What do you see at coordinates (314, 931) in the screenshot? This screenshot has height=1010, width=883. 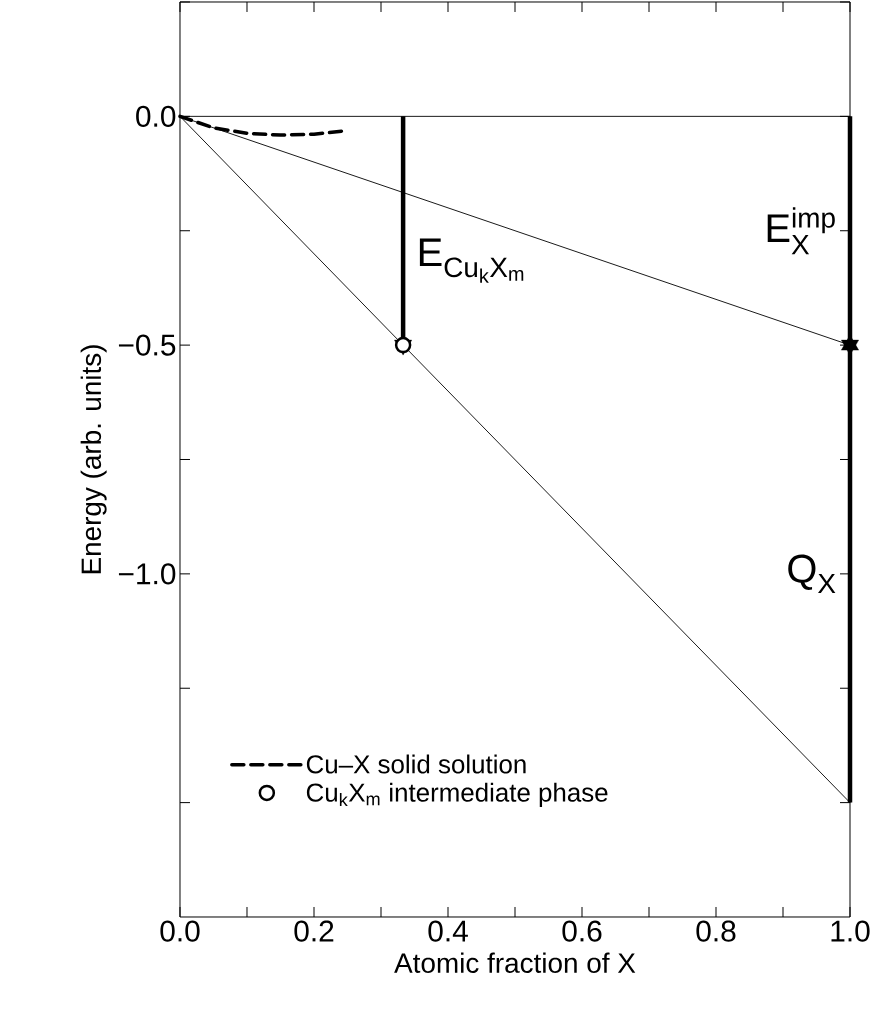 I see `x-tick-label: 0.2` at bounding box center [314, 931].